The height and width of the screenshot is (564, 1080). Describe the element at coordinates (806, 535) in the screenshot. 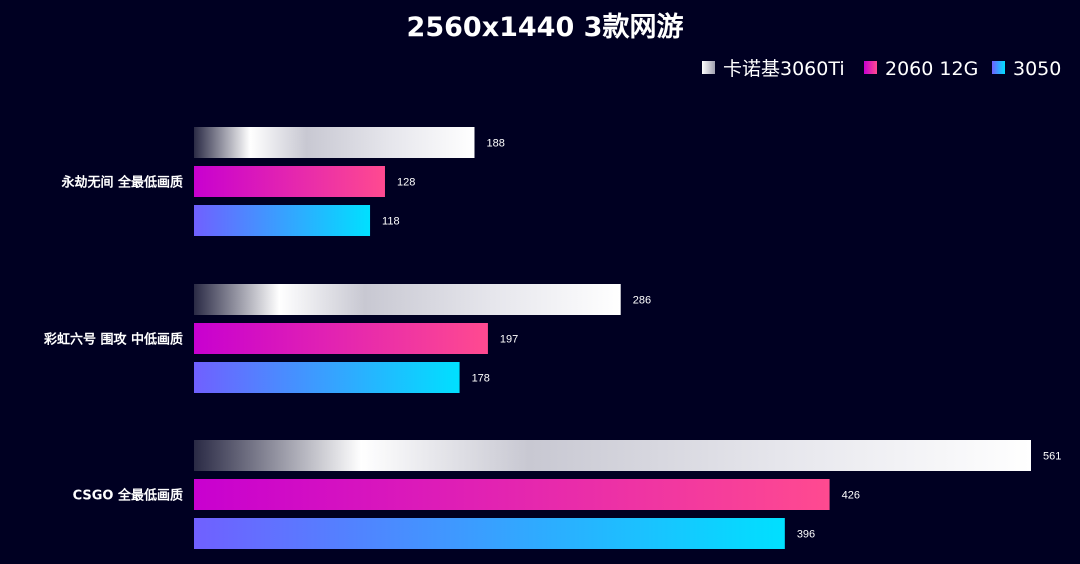

I see `data-label: 396` at that location.